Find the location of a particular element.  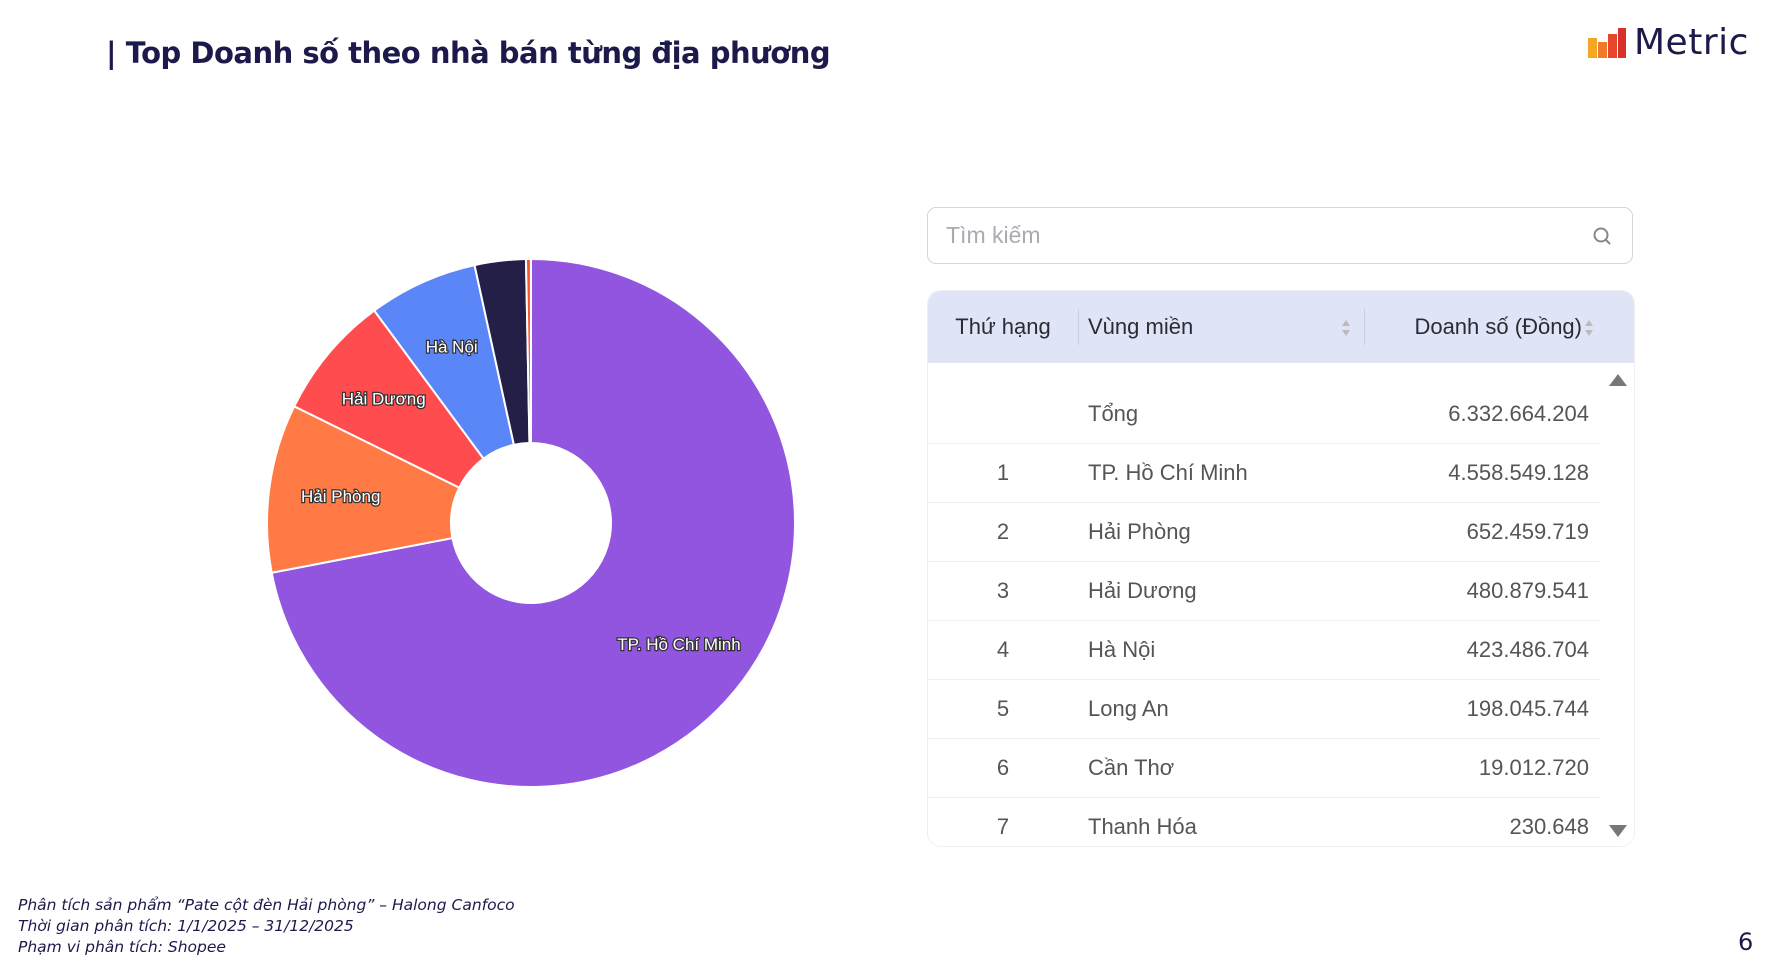

region-cell: TP. Hồ Chí Minh is located at coordinates (1168, 472).